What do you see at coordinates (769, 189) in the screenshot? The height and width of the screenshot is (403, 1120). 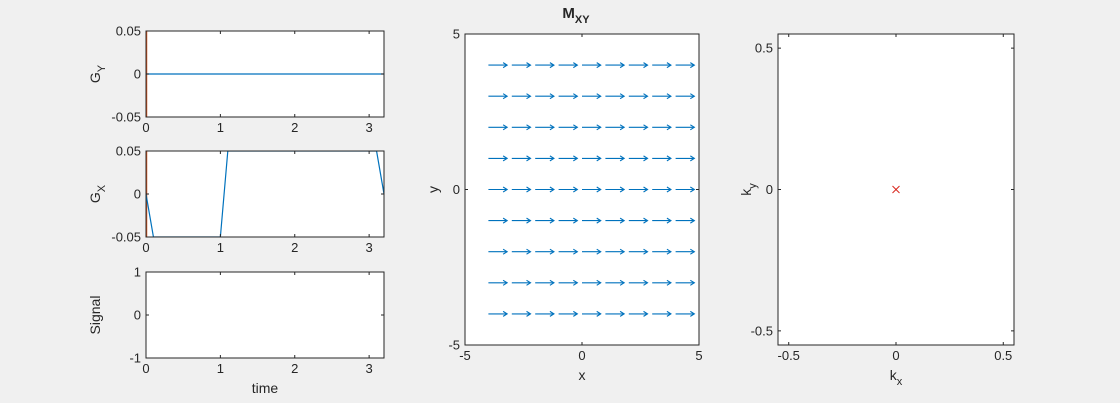 I see `kspace-ytick-label: 0` at bounding box center [769, 189].